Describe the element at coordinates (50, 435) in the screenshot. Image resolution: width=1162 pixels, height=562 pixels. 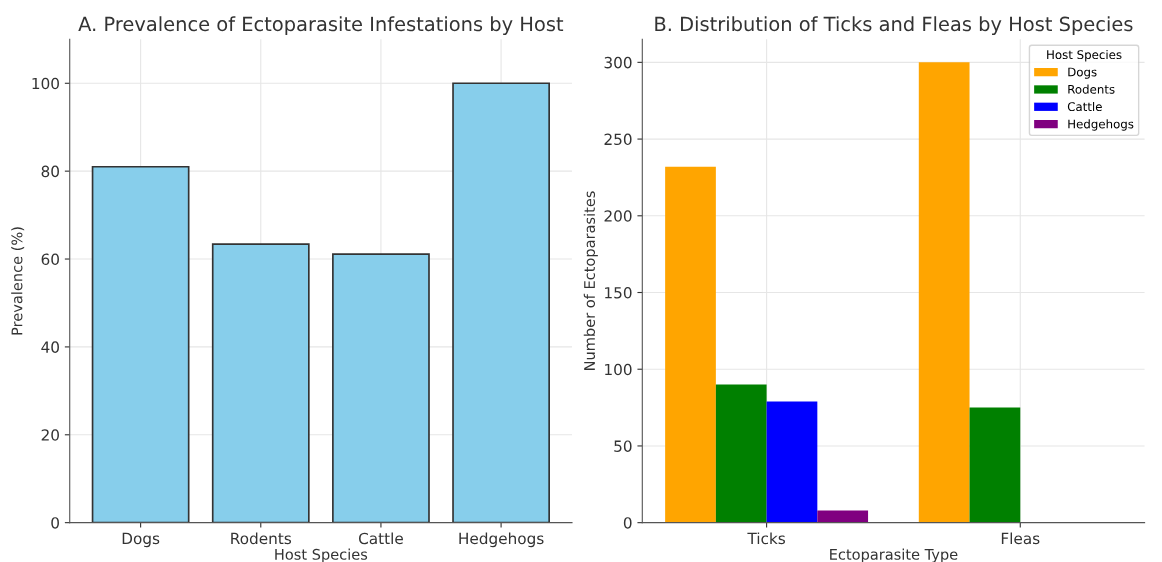
I see `y-tick-label: 20` at that location.